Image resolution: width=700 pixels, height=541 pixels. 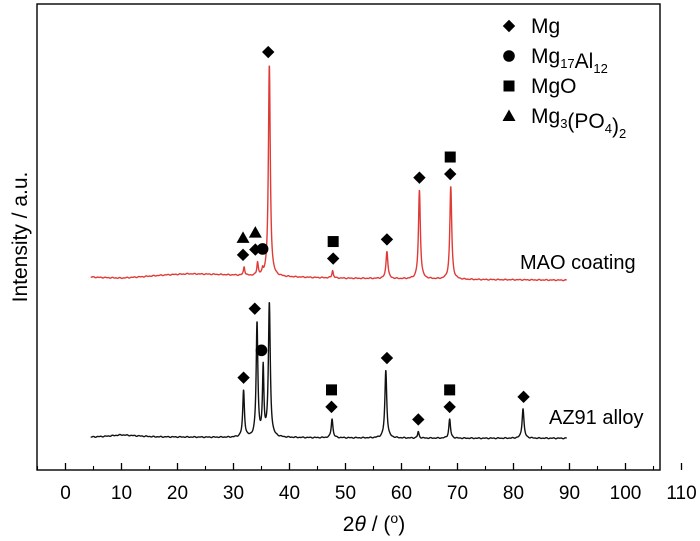 What do you see at coordinates (626, 493) in the screenshot?
I see `x-tick-label: 100` at bounding box center [626, 493].